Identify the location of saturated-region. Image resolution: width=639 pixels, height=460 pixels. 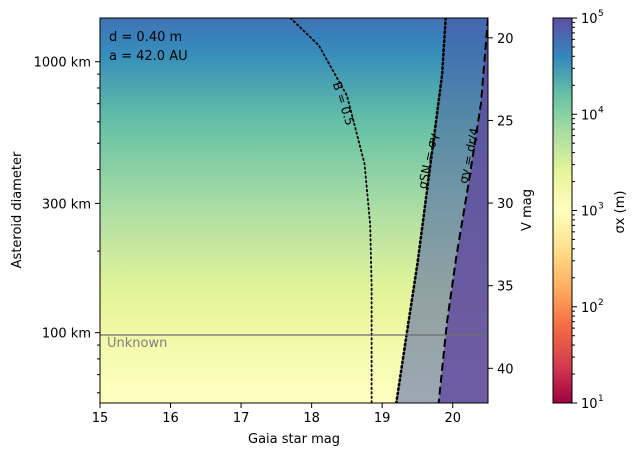
(463, 210).